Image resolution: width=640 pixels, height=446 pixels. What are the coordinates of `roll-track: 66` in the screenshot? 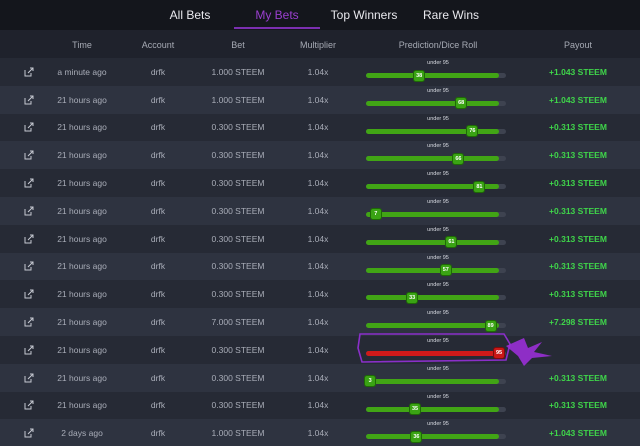 It's located at (436, 158).